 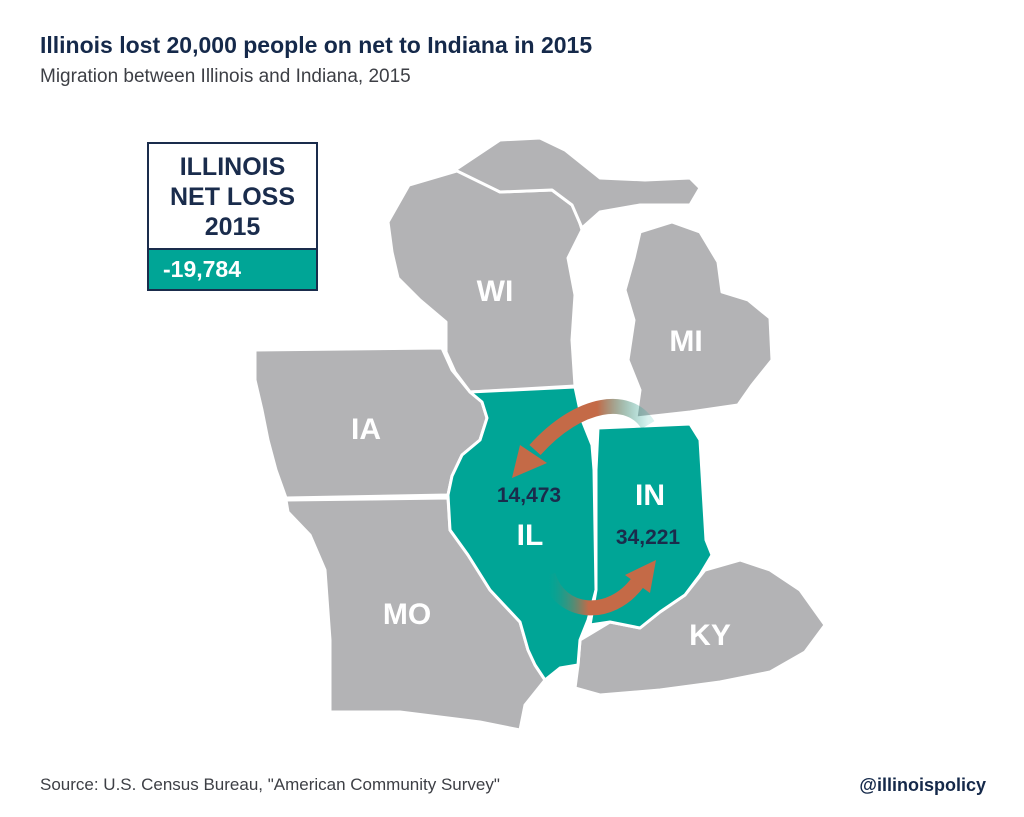 I want to click on state-label-in: IN, so click(x=650, y=495).